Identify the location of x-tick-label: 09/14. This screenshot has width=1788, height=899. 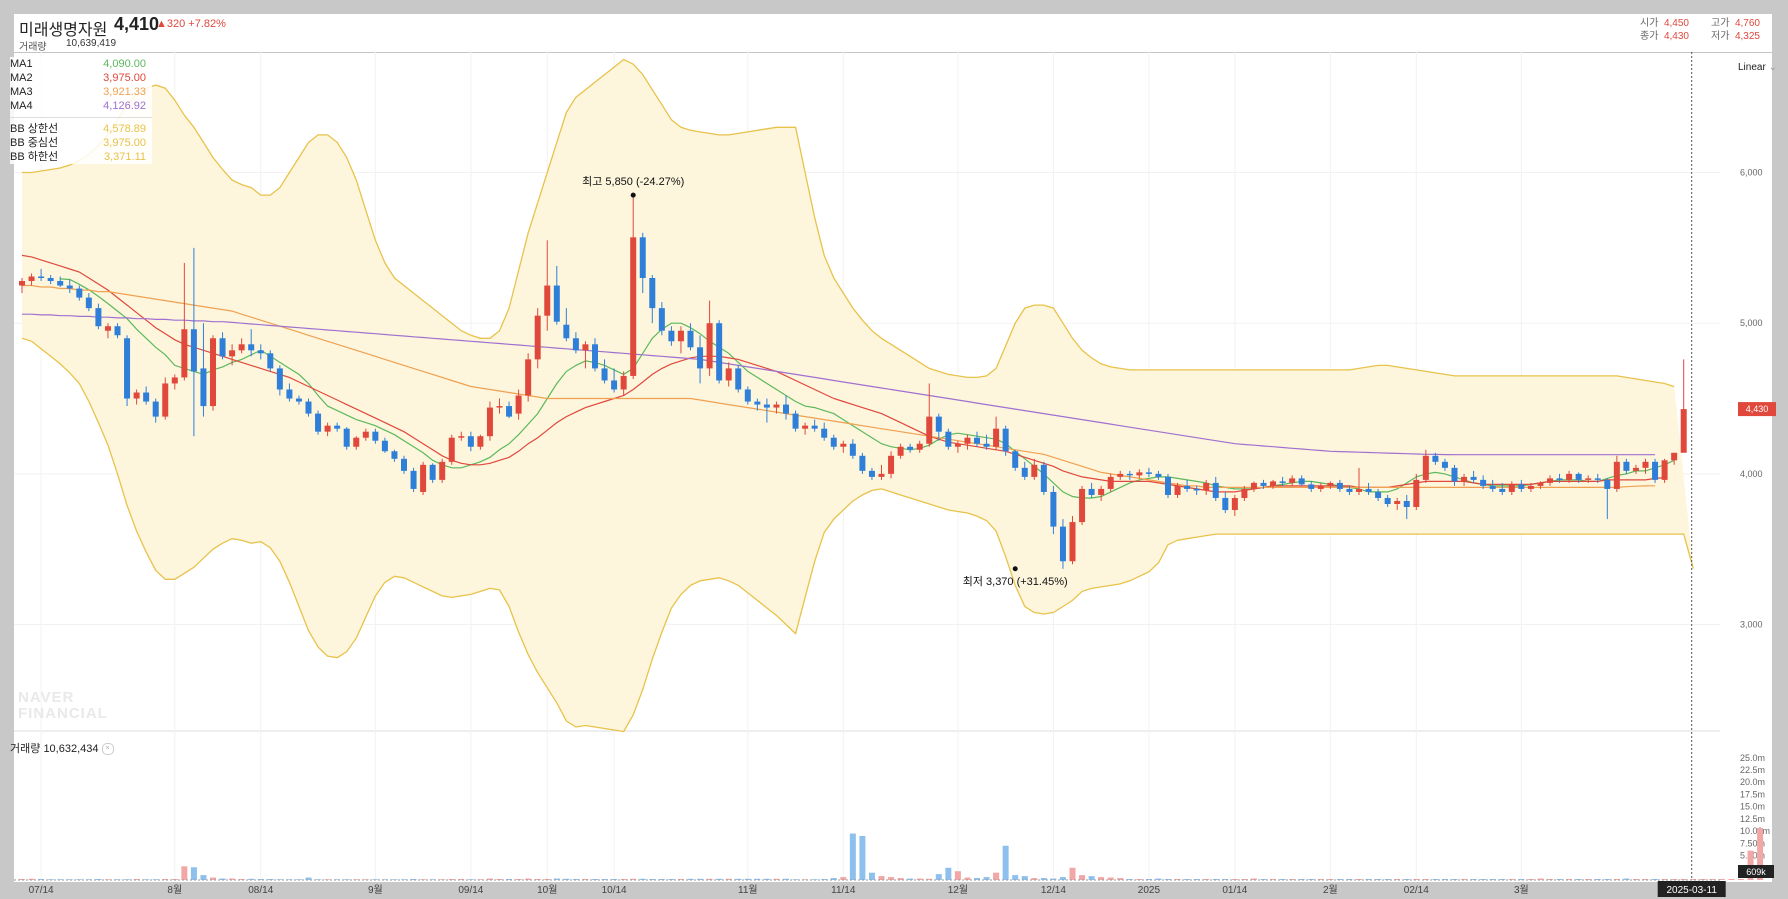
(470, 890).